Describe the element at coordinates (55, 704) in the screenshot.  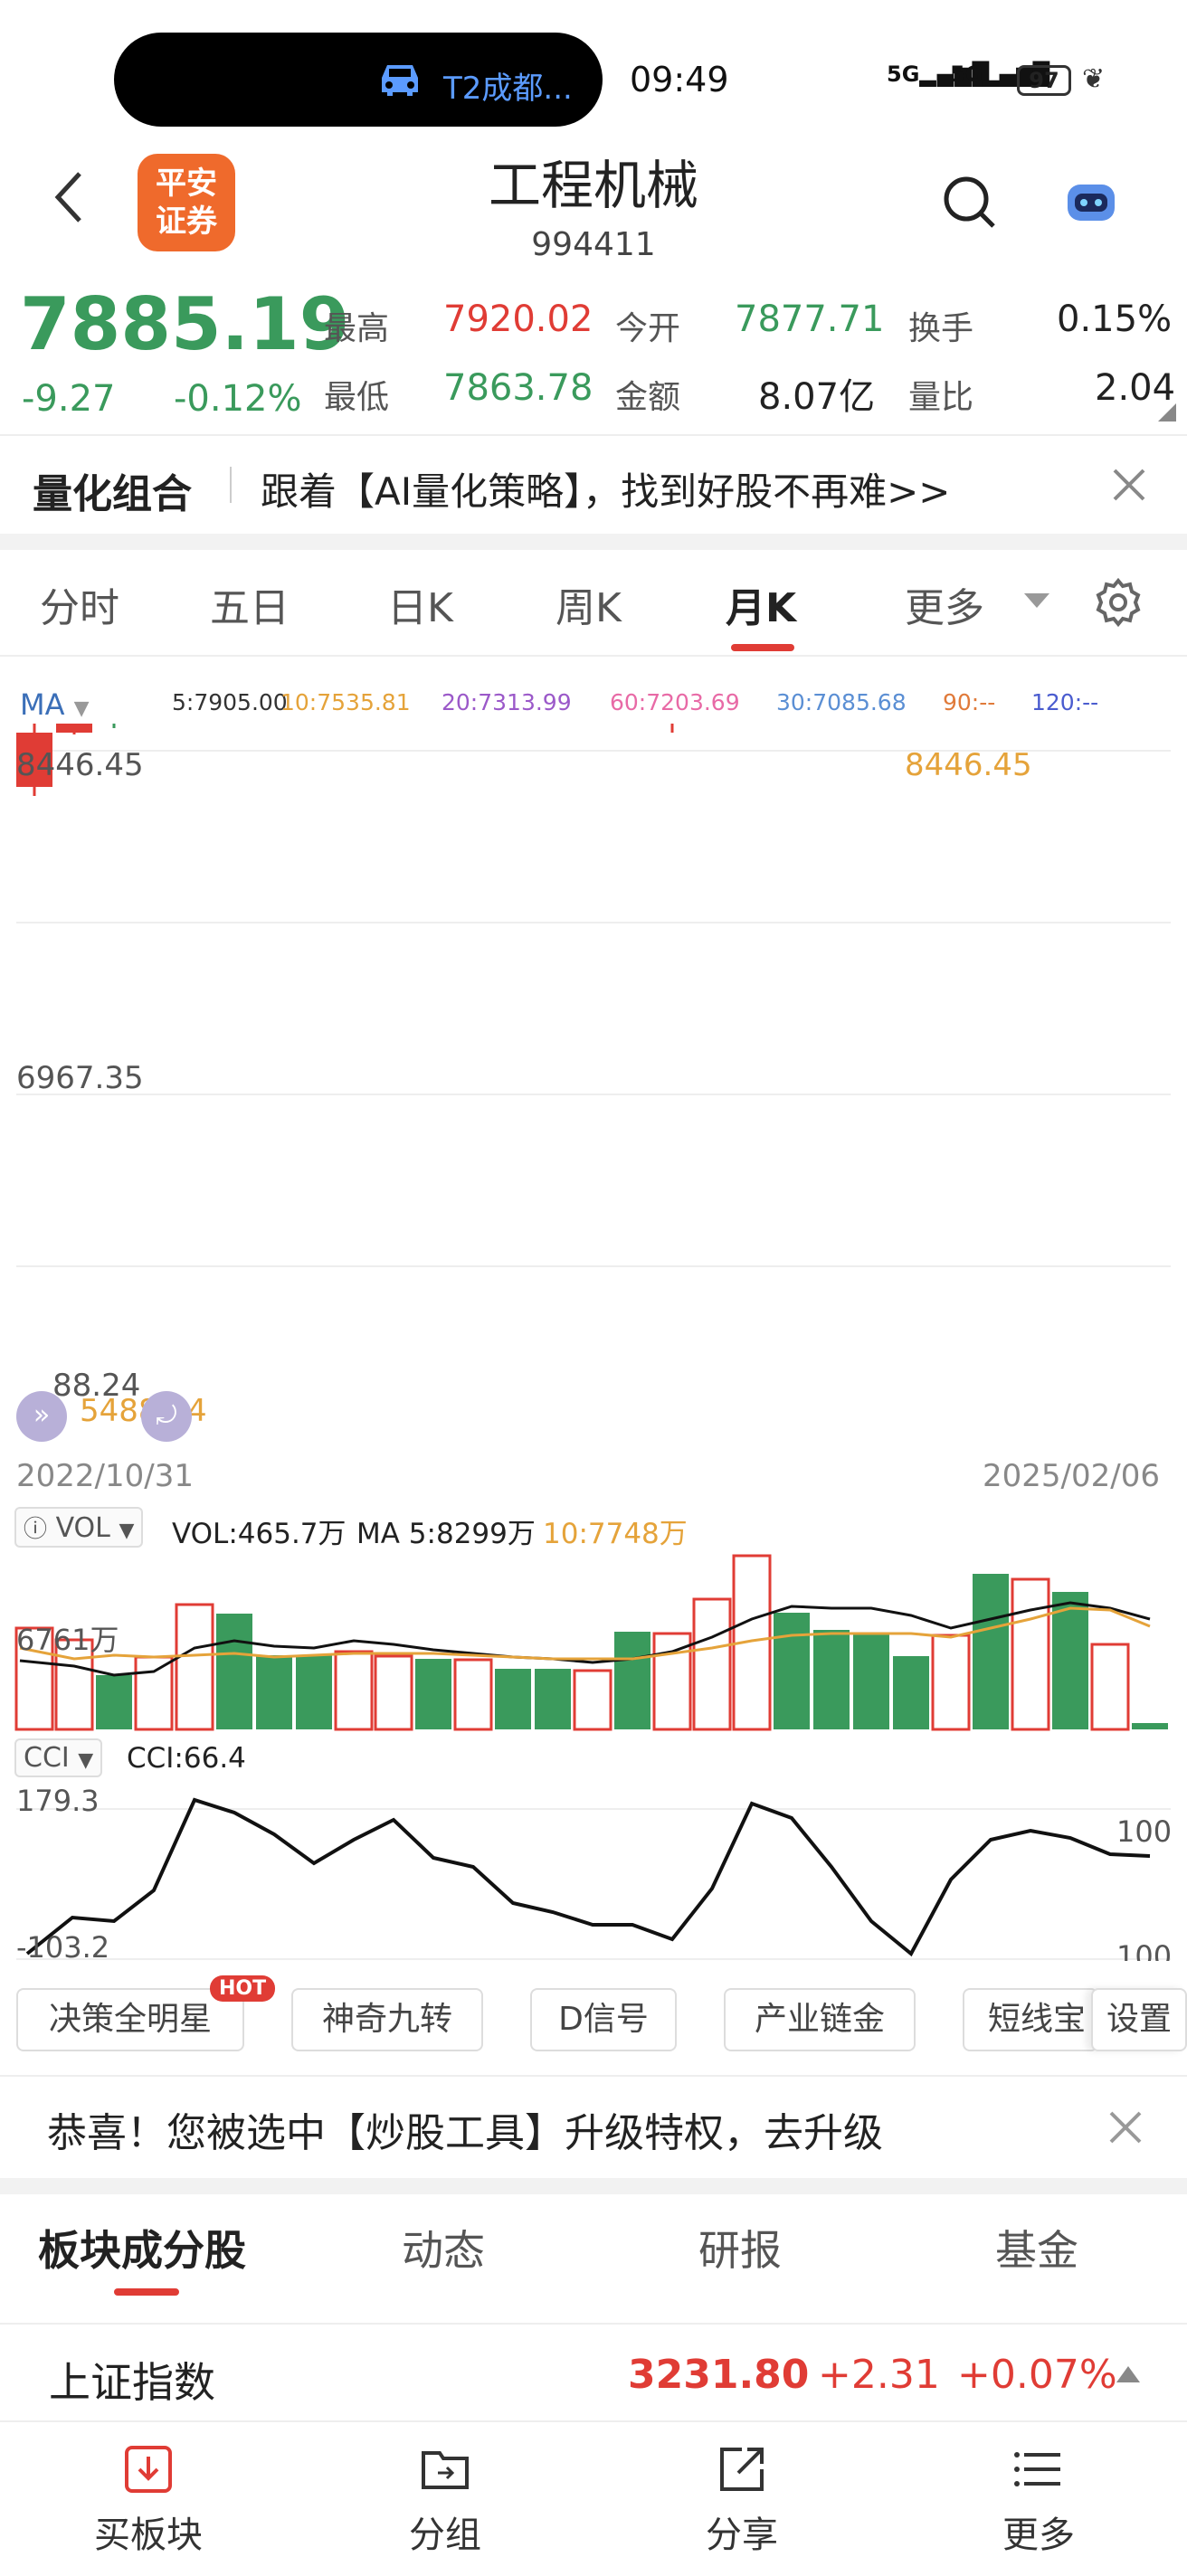
I see `ma-selector: MA ▼` at that location.